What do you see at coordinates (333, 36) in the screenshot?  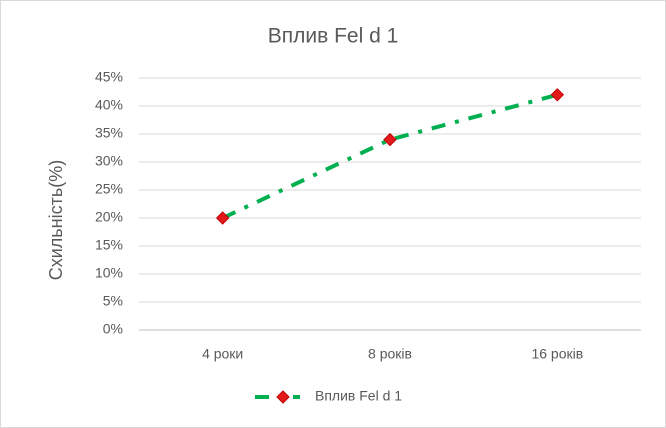 I see `chart-title: Вплив Fel d 1` at bounding box center [333, 36].